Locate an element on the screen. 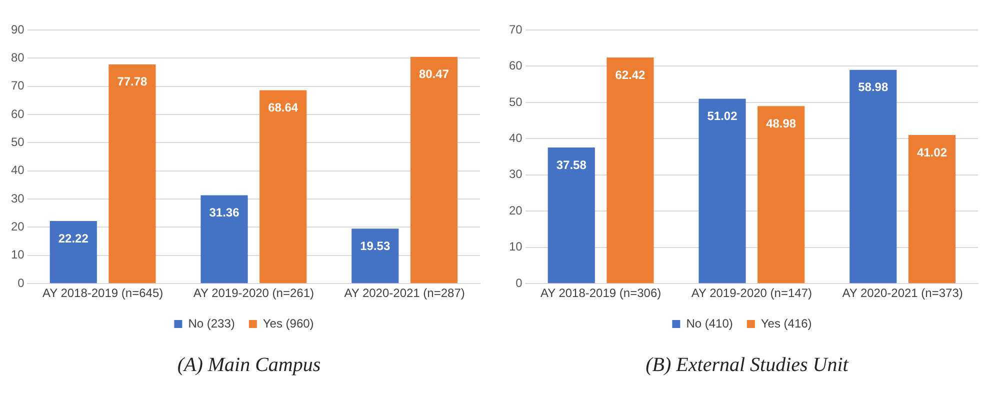 This screenshot has height=417, width=996. x-tick-label: AY 2018-2019 (n=306) is located at coordinates (601, 293).